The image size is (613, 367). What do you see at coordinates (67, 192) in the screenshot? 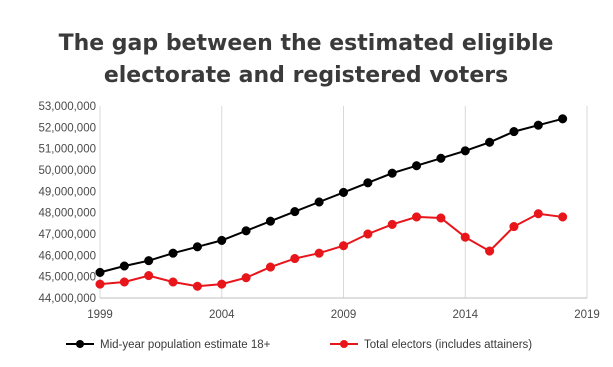
I see `y-tick-label: 49,000,000` at bounding box center [67, 192].